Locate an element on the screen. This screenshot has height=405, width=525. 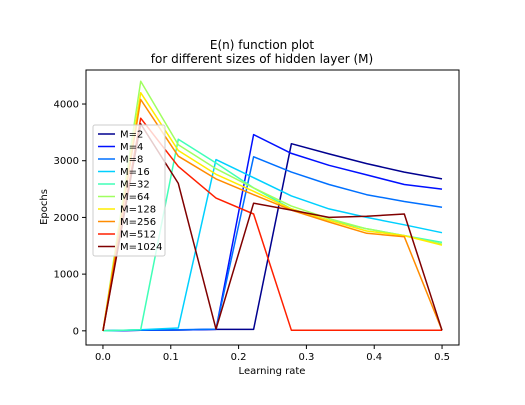
legend-label: M=128 is located at coordinates (138, 210).